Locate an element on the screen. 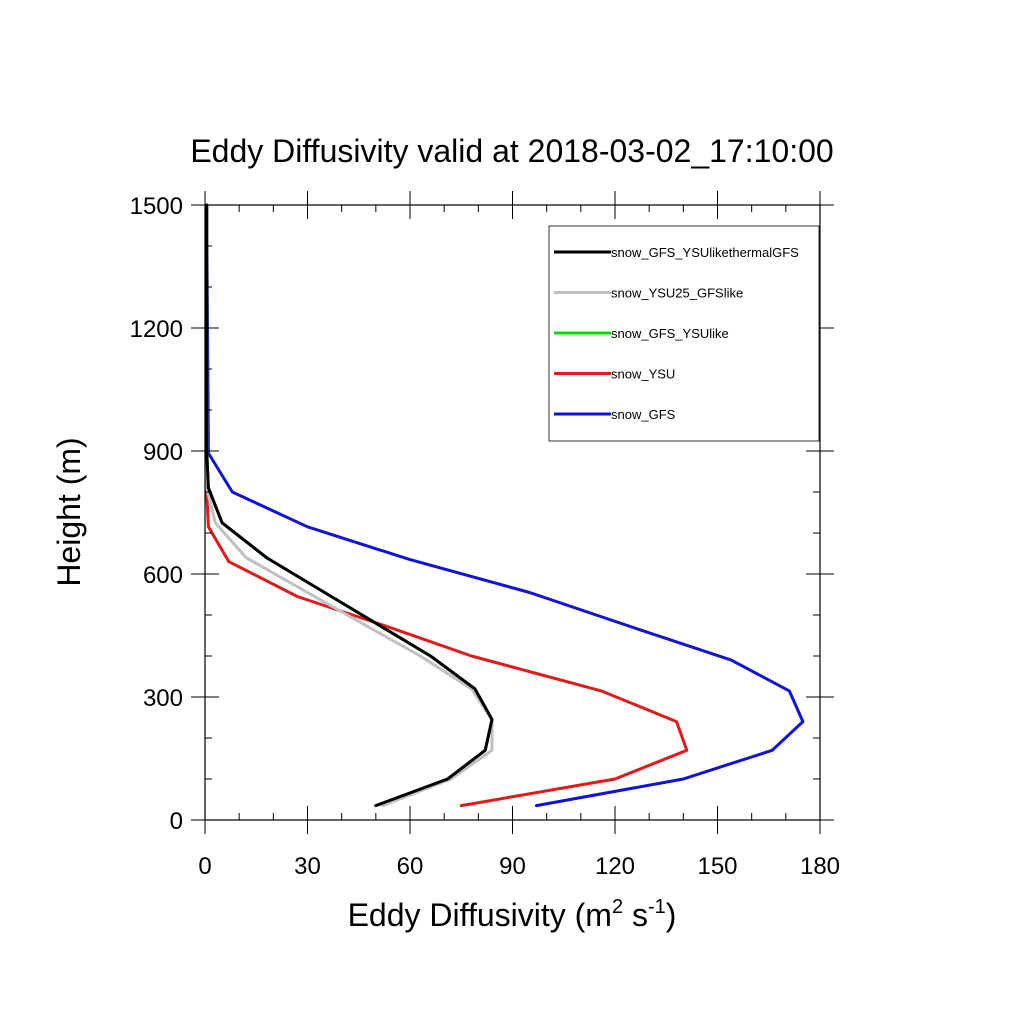 The image size is (1024, 1024). y-tick-label: 0 is located at coordinates (176, 821).